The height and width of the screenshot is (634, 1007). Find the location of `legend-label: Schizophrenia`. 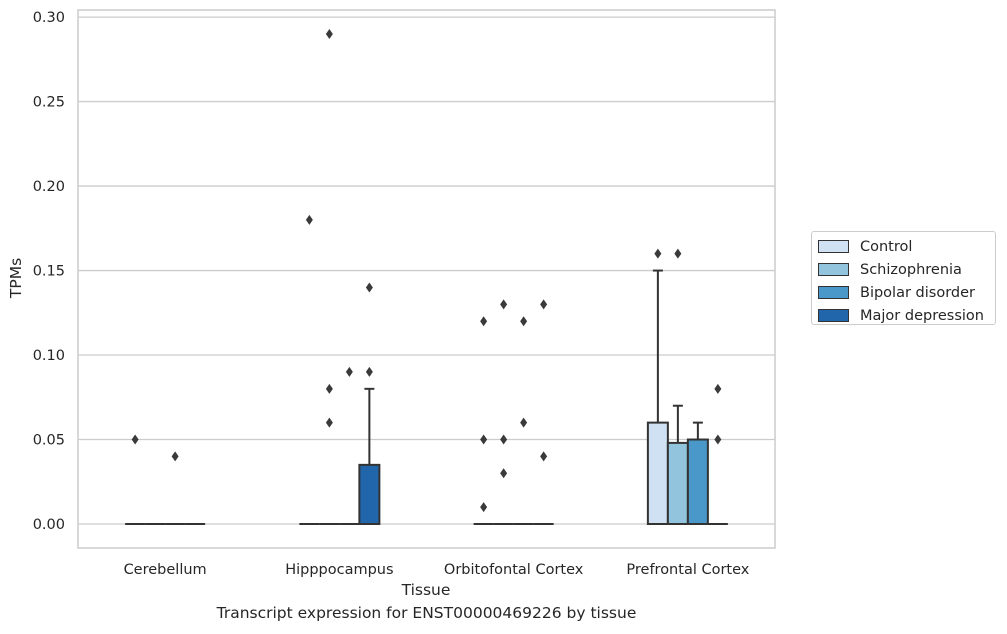

legend-label: Schizophrenia is located at coordinates (911, 269).